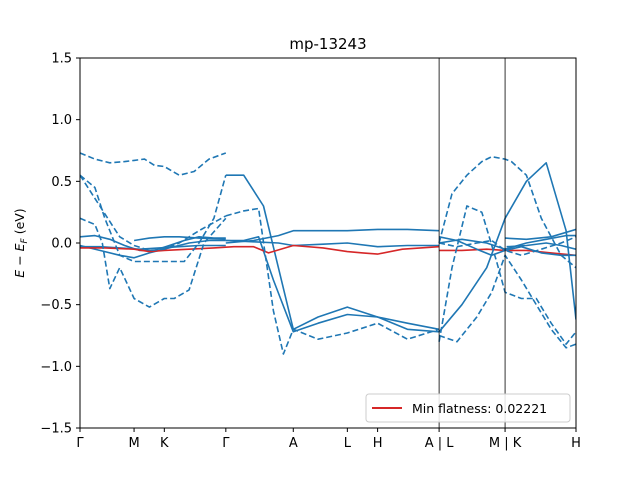 The width and height of the screenshot is (640, 480). What do you see at coordinates (61, 59) in the screenshot?
I see `y-tick-label-0: 1.5` at bounding box center [61, 59].